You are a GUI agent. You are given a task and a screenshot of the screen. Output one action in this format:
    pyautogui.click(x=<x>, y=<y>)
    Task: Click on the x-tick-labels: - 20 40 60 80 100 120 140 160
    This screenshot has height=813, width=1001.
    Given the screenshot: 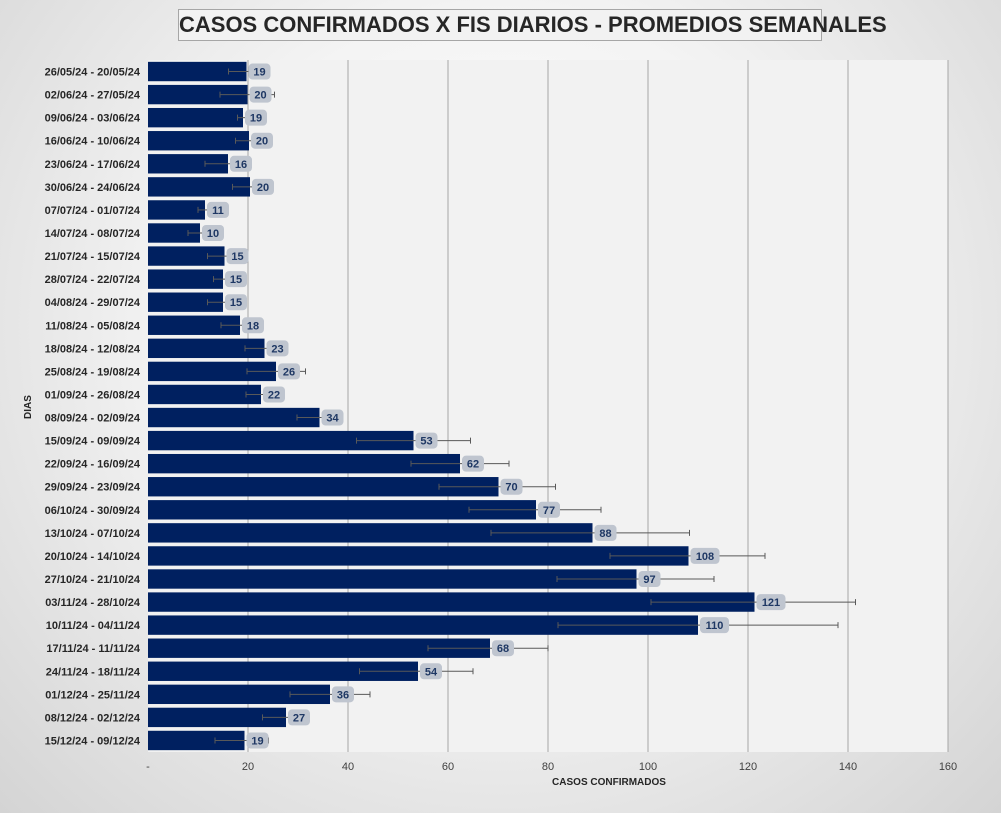 What is the action you would take?
    pyautogui.click(x=551, y=767)
    